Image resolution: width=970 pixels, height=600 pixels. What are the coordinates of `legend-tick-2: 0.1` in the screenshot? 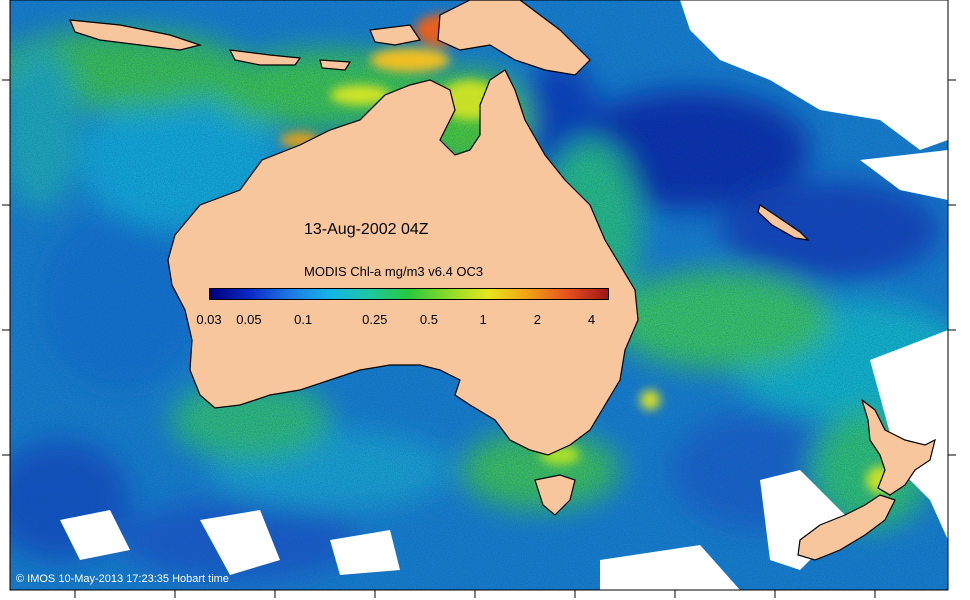 It's located at (303, 319).